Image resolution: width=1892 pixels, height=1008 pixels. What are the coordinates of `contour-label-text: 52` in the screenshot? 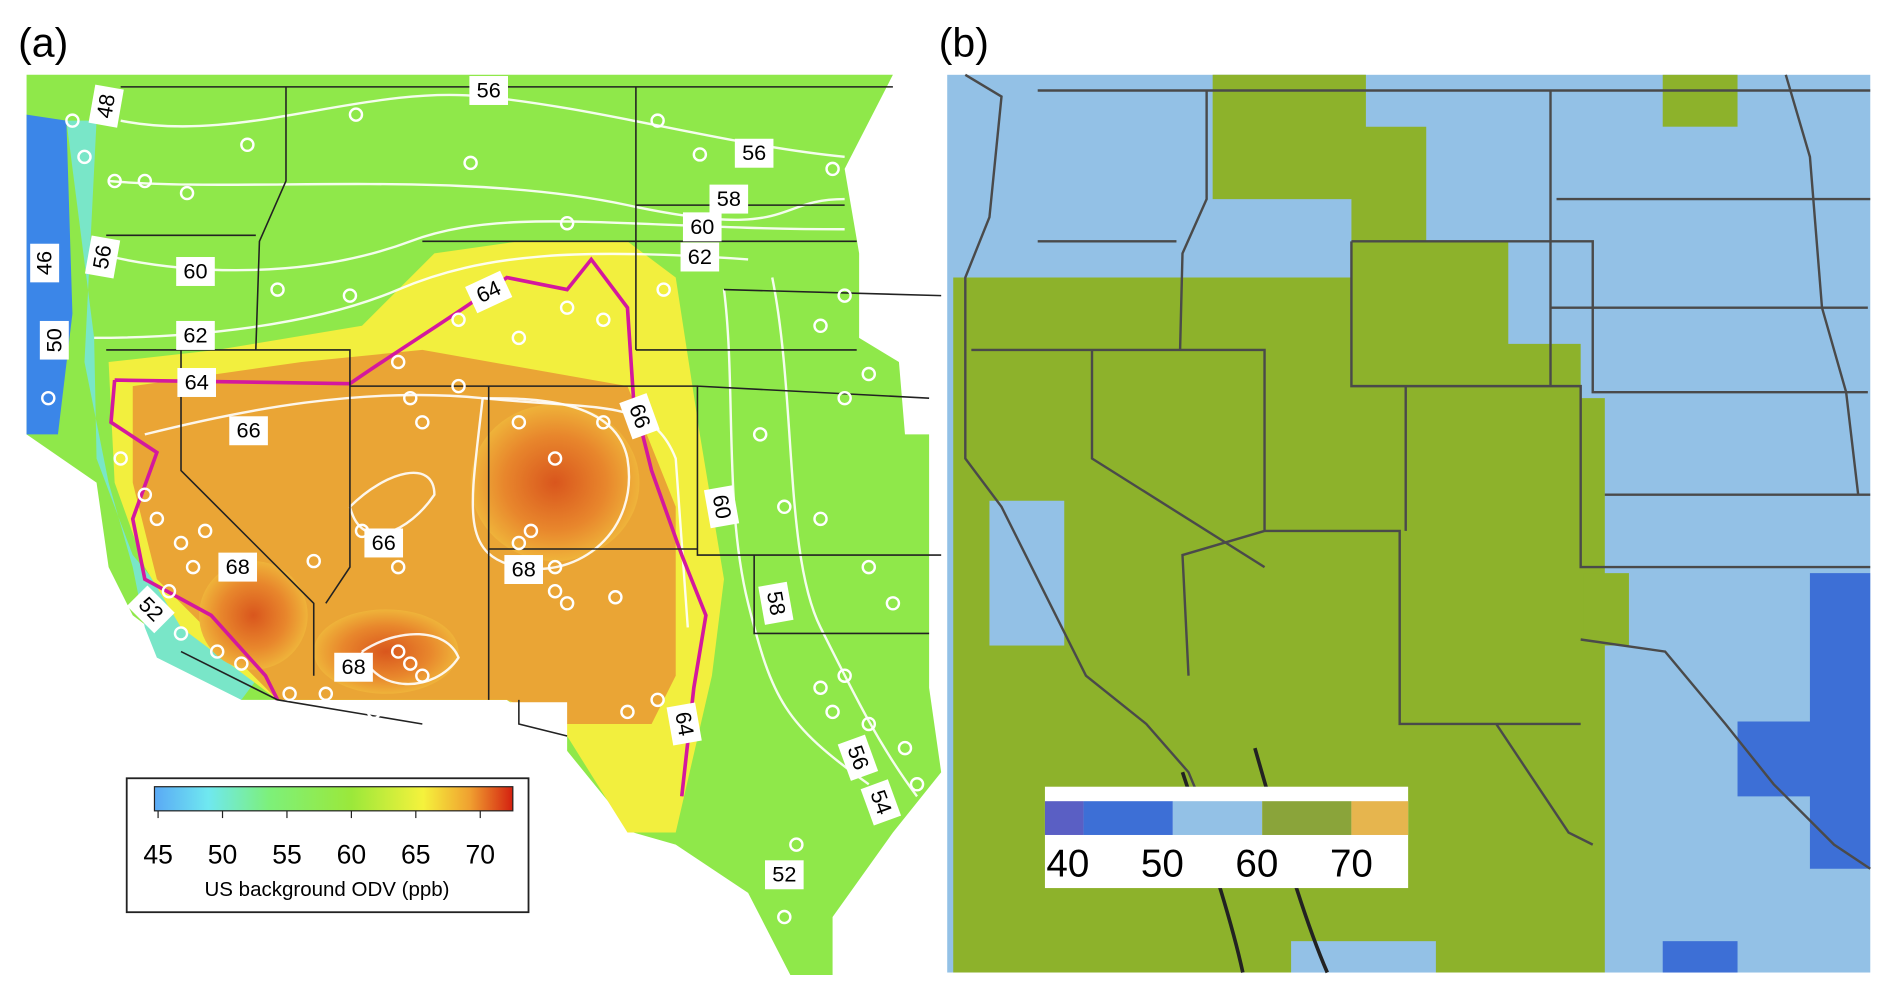 It's located at (784, 874).